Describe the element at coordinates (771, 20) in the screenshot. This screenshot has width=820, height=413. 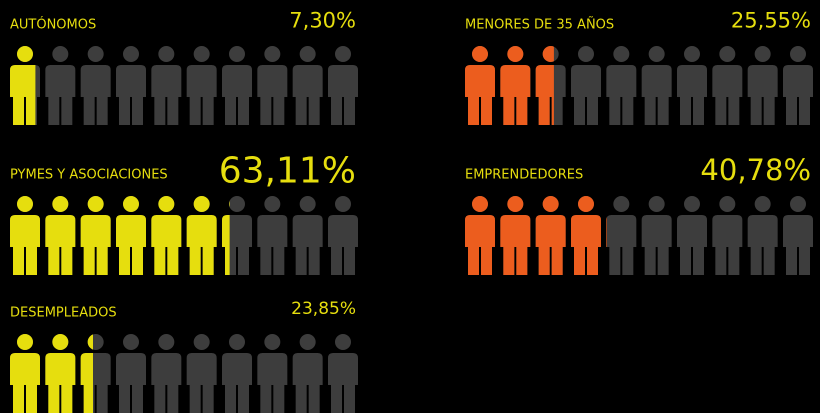
I see `percentage-label: 25,55%` at that location.